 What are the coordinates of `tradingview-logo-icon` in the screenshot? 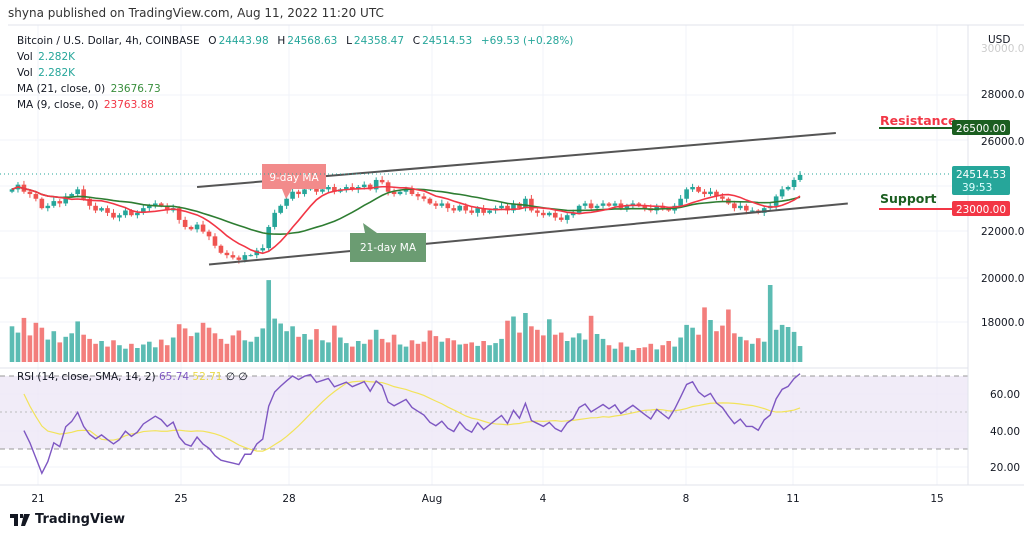 It's located at (20, 519).